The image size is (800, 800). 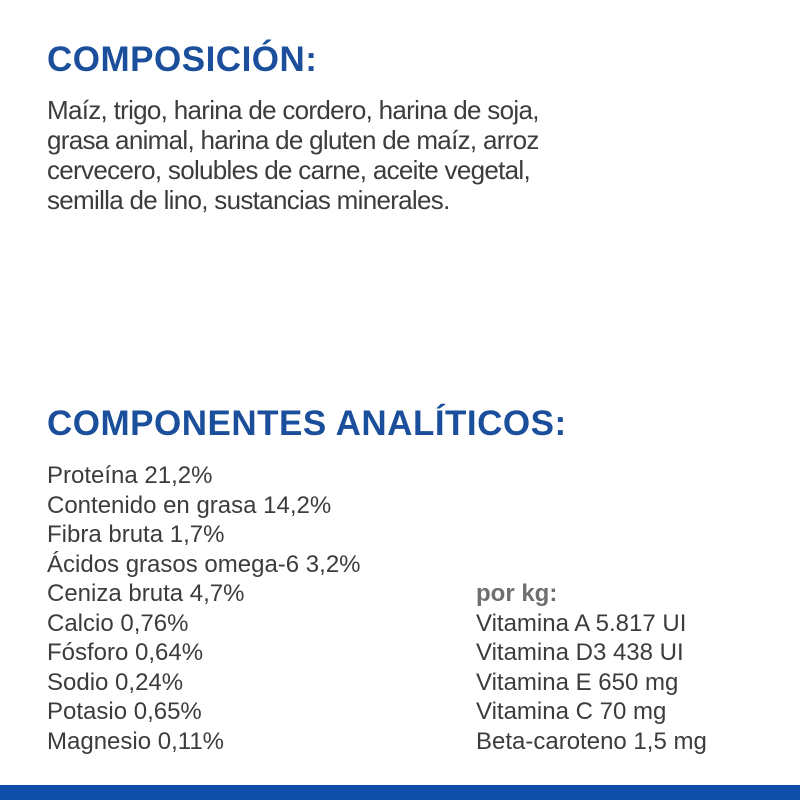 I want to click on list-item: Calcio 0,76%, so click(x=118, y=623).